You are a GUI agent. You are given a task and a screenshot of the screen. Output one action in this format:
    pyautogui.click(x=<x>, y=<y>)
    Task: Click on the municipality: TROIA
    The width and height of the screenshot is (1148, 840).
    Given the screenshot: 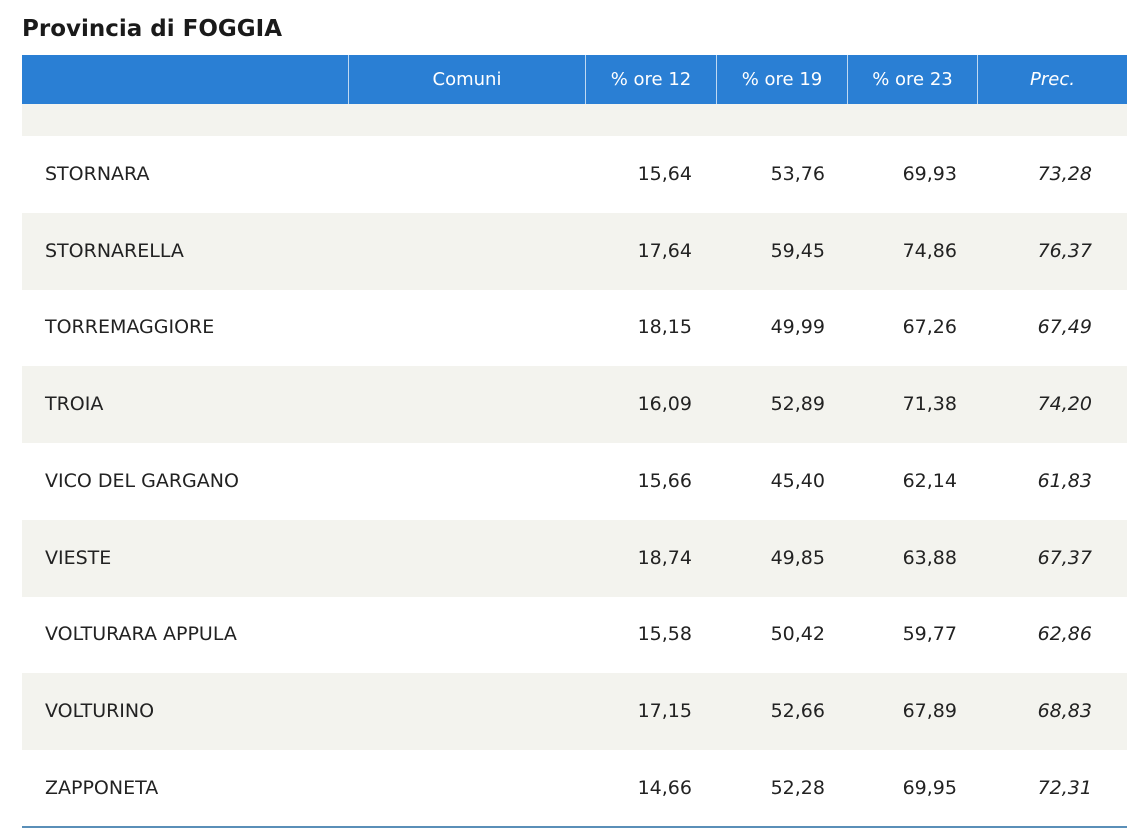 What is the action you would take?
    pyautogui.click(x=74, y=404)
    